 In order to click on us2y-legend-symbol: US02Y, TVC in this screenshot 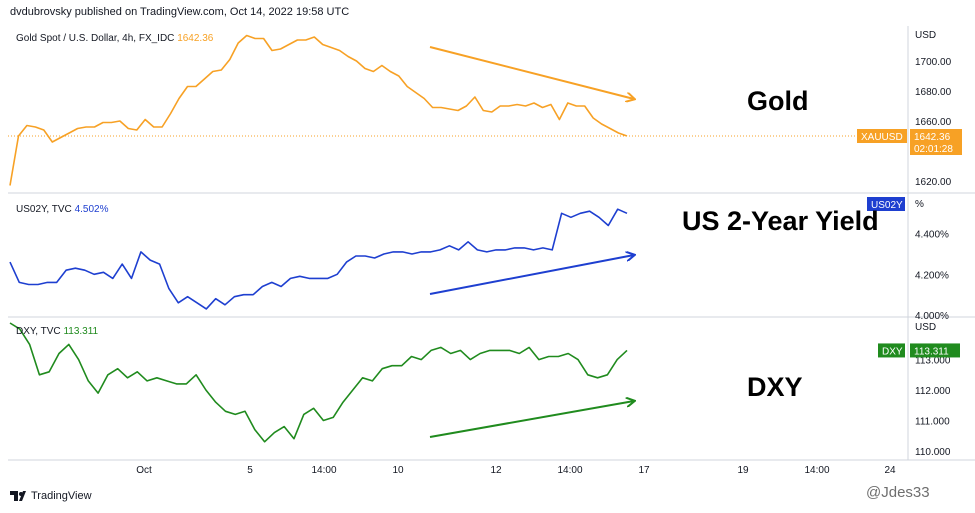, I will do `click(45, 209)`.